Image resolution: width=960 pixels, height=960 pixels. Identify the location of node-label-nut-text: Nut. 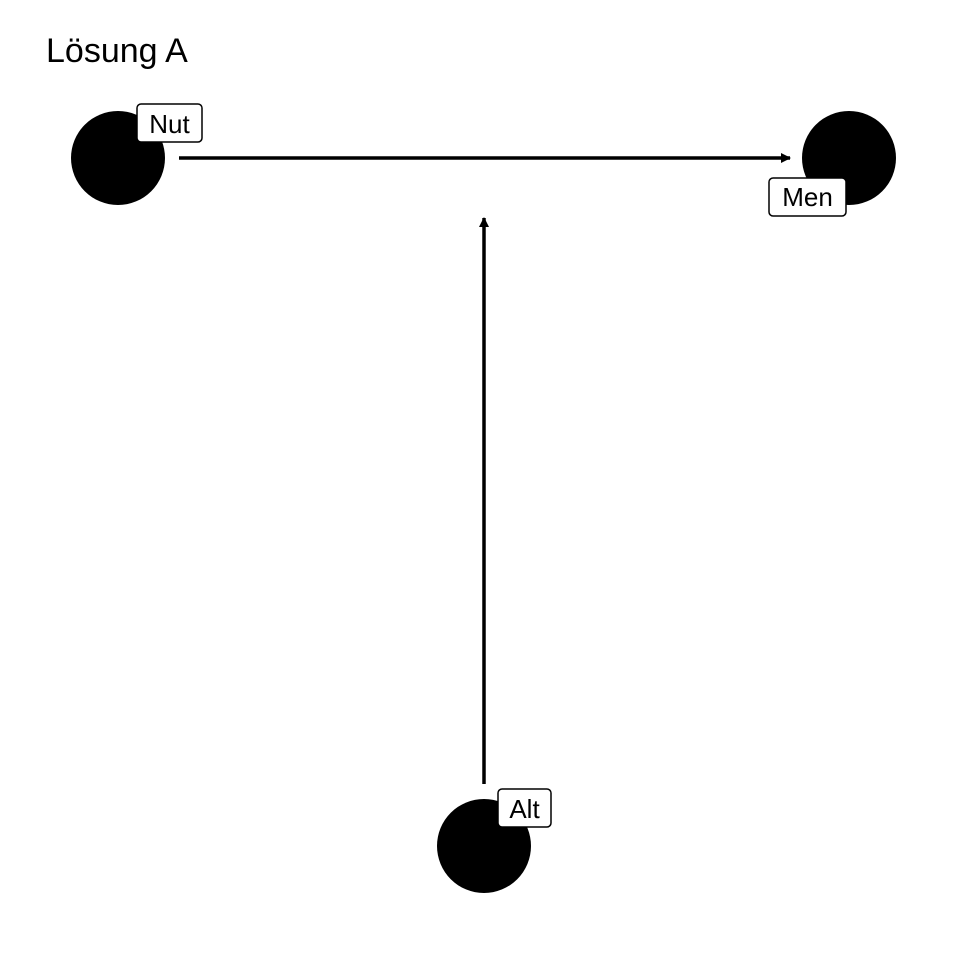
(169, 124).